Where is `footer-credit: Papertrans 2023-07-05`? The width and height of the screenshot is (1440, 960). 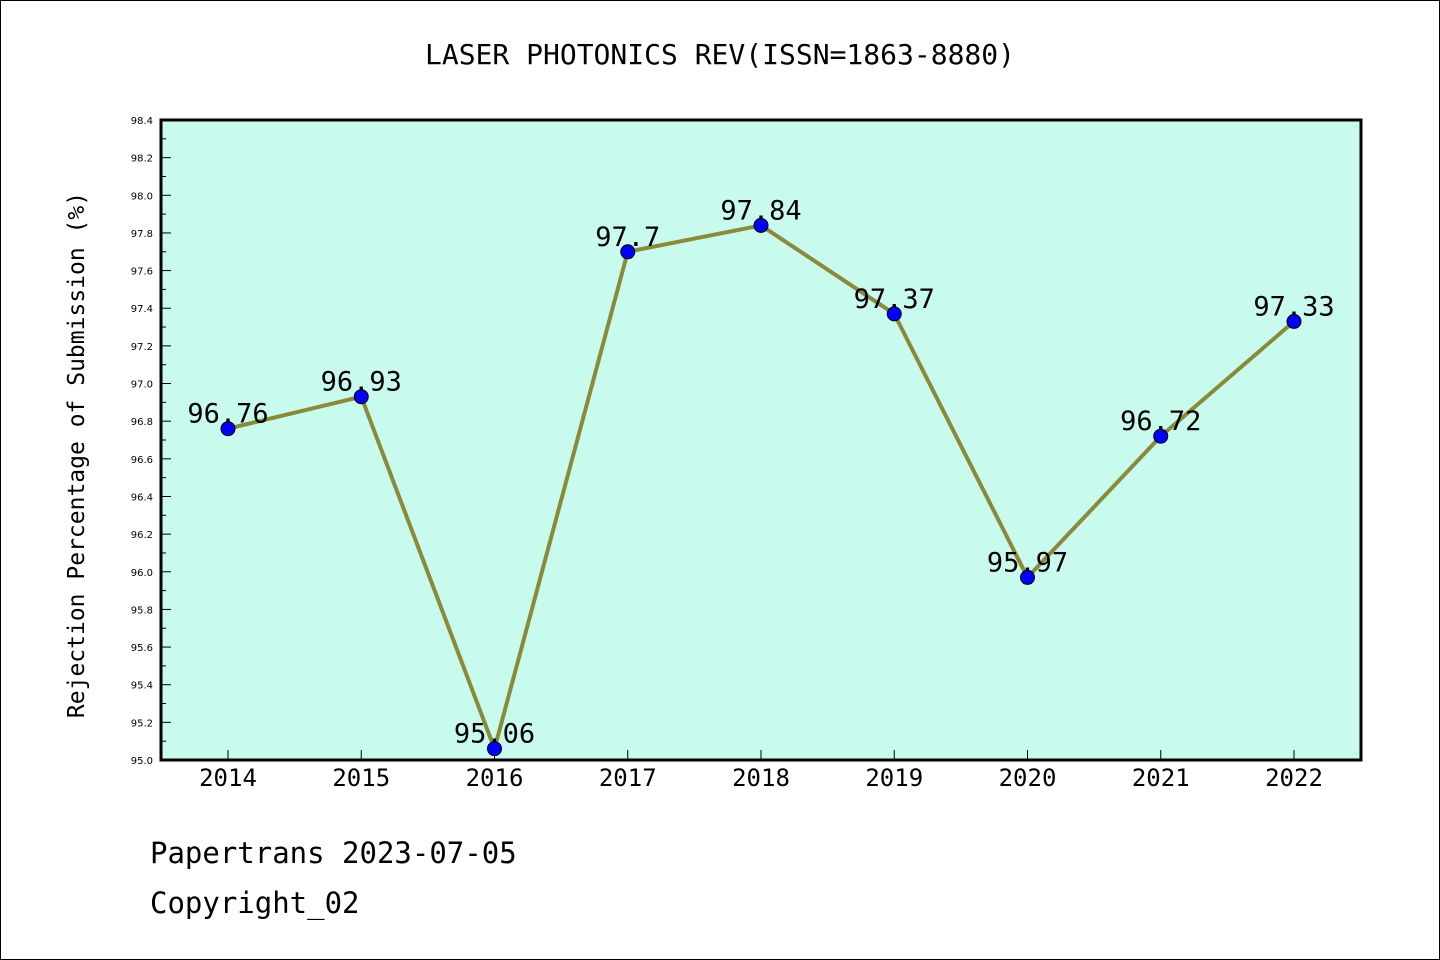
footer-credit: Papertrans 2023-07-05 is located at coordinates (333, 853).